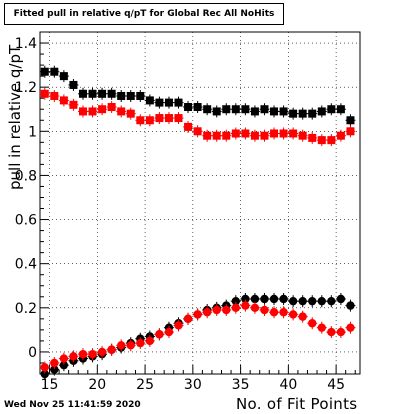 The image size is (400, 414). I want to click on y-axis-label: pull in relative q/pT, so click(15, 117).